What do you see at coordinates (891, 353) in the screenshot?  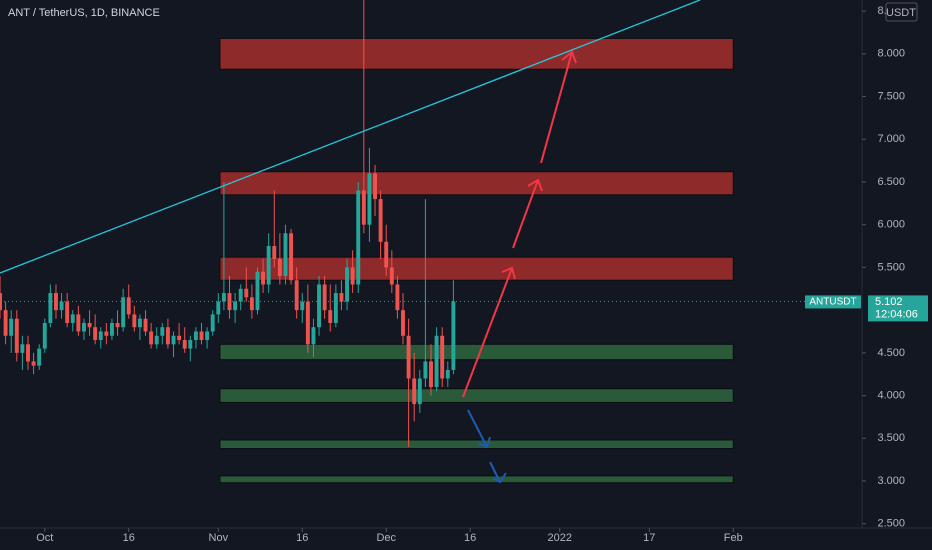 I see `y-tick-label: 4.500` at bounding box center [891, 353].